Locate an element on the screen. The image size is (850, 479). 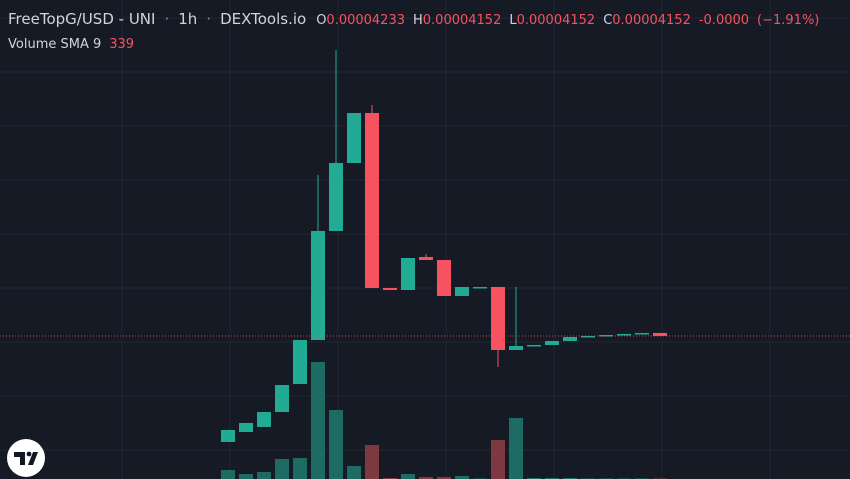
logo-circle is located at coordinates (26, 458).